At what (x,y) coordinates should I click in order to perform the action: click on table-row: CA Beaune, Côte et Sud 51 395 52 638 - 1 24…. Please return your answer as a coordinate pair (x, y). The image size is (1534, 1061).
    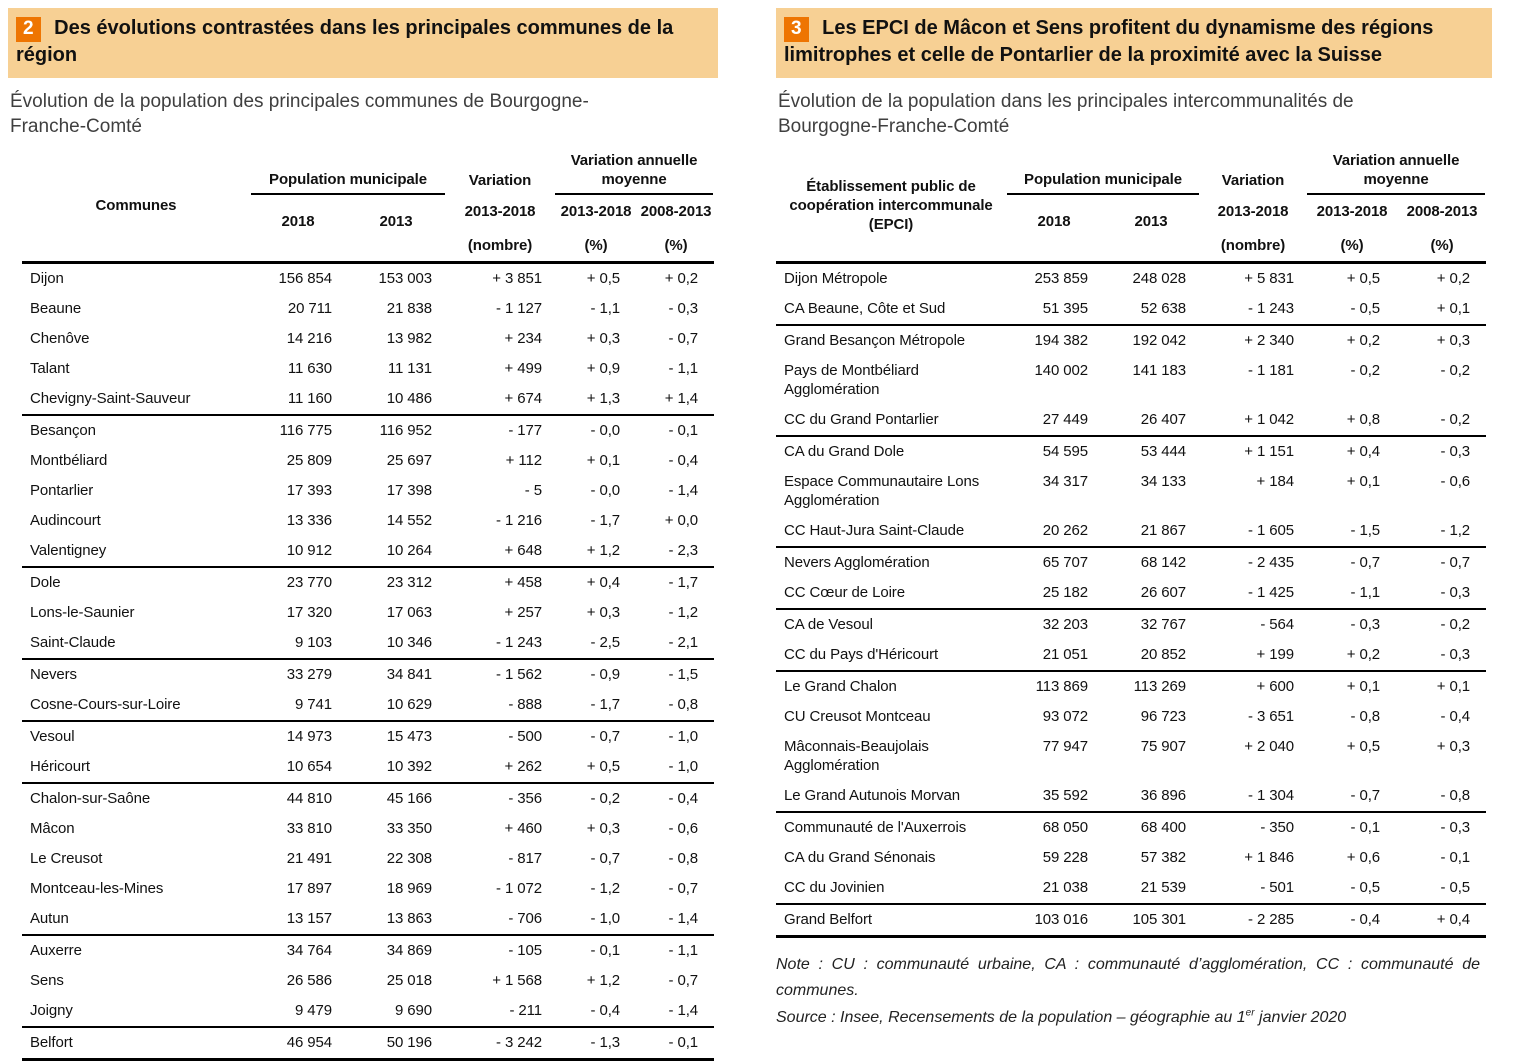
    Looking at the image, I should click on (1131, 309).